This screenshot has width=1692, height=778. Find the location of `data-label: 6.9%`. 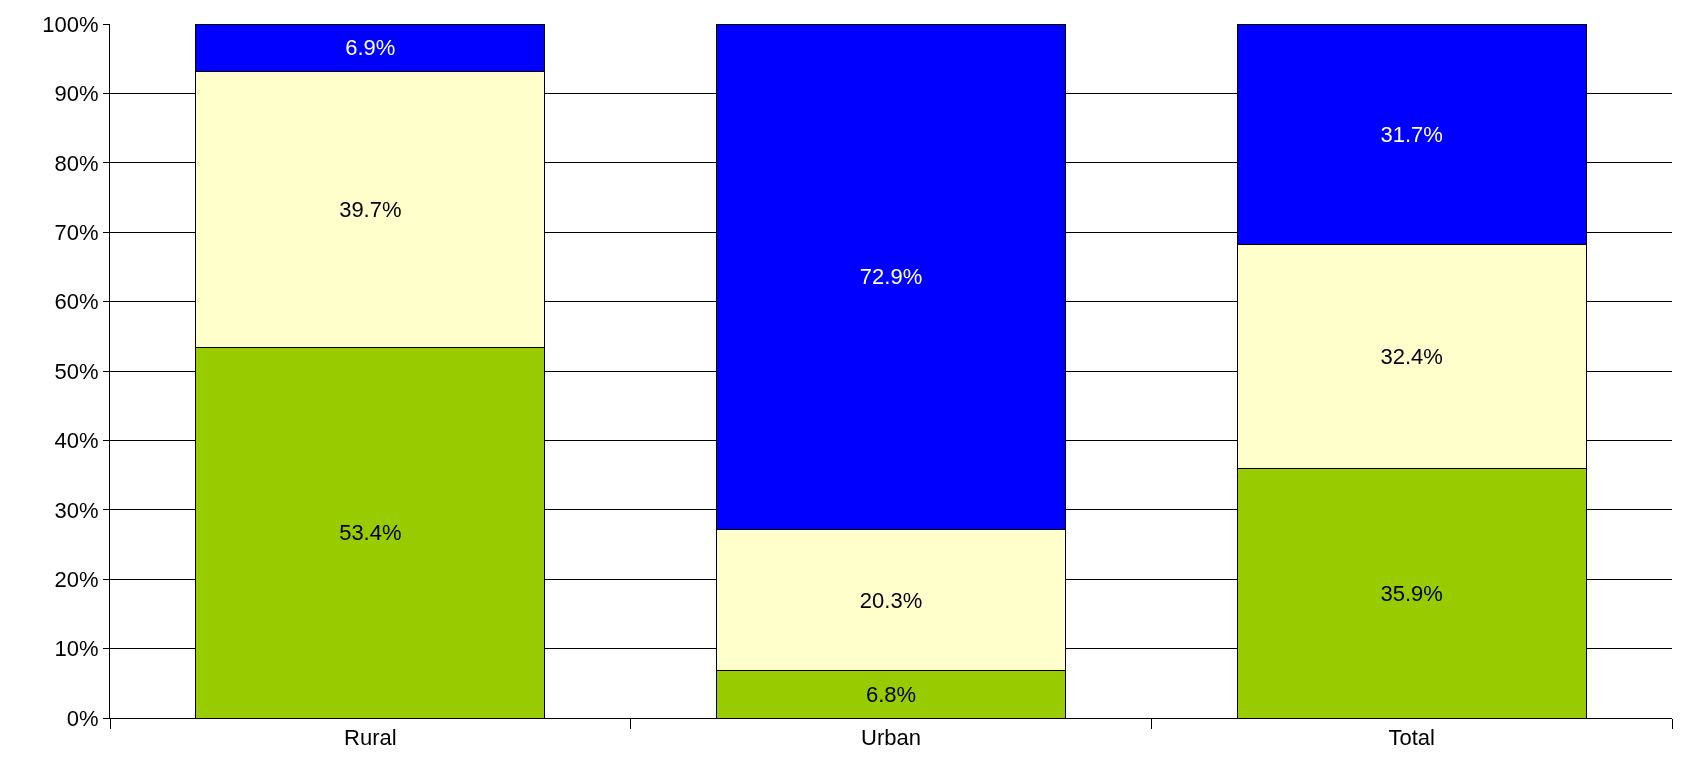

data-label: 6.9% is located at coordinates (370, 48).